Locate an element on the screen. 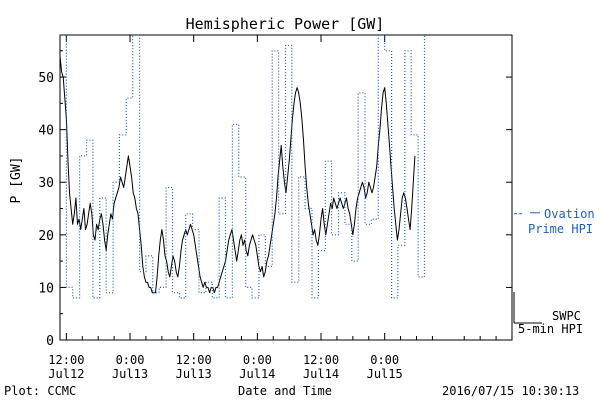  y-axis-label: P [GW] is located at coordinates (16, 180).